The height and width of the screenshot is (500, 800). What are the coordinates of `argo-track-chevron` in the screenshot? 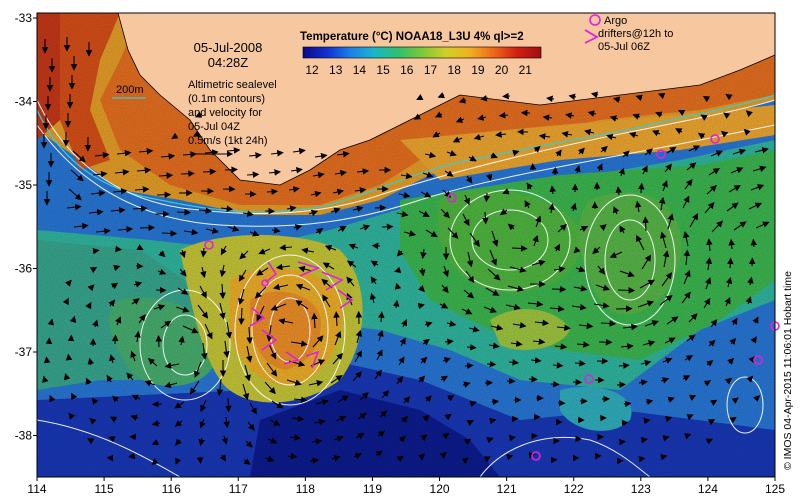 It's located at (312, 359).